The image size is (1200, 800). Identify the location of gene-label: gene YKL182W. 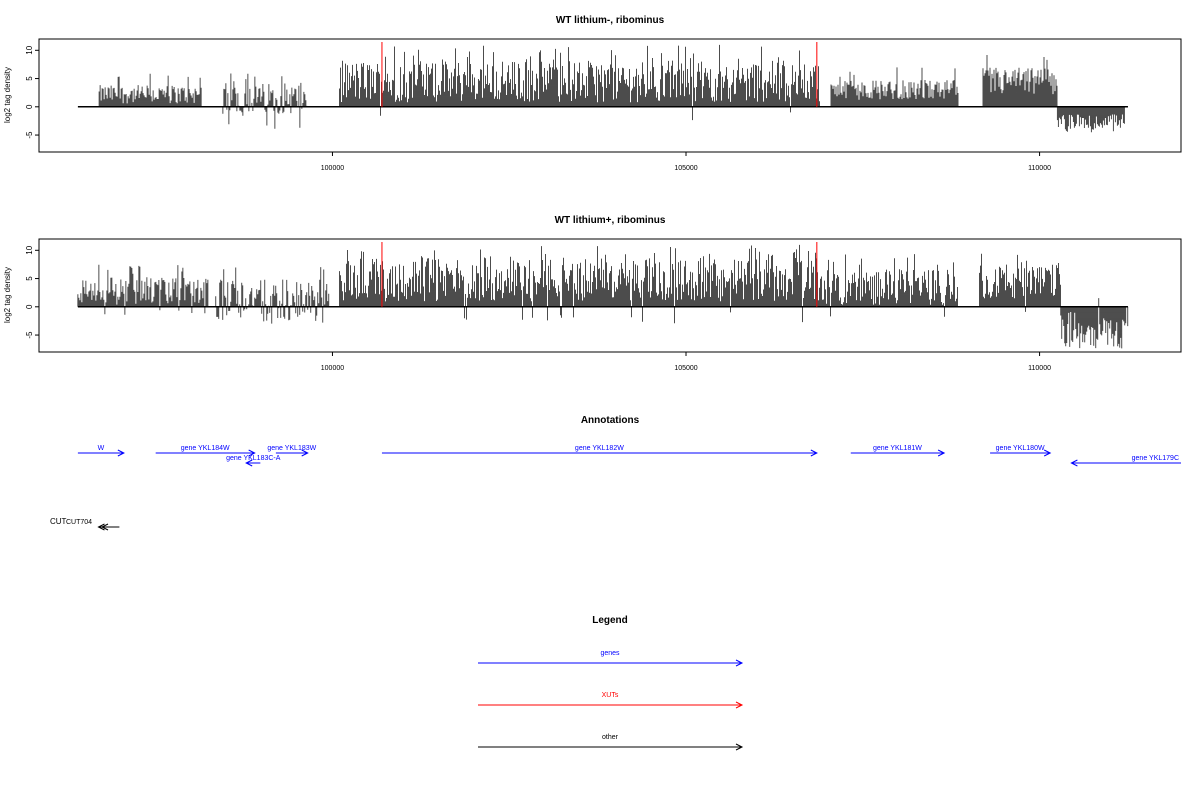
(599, 448).